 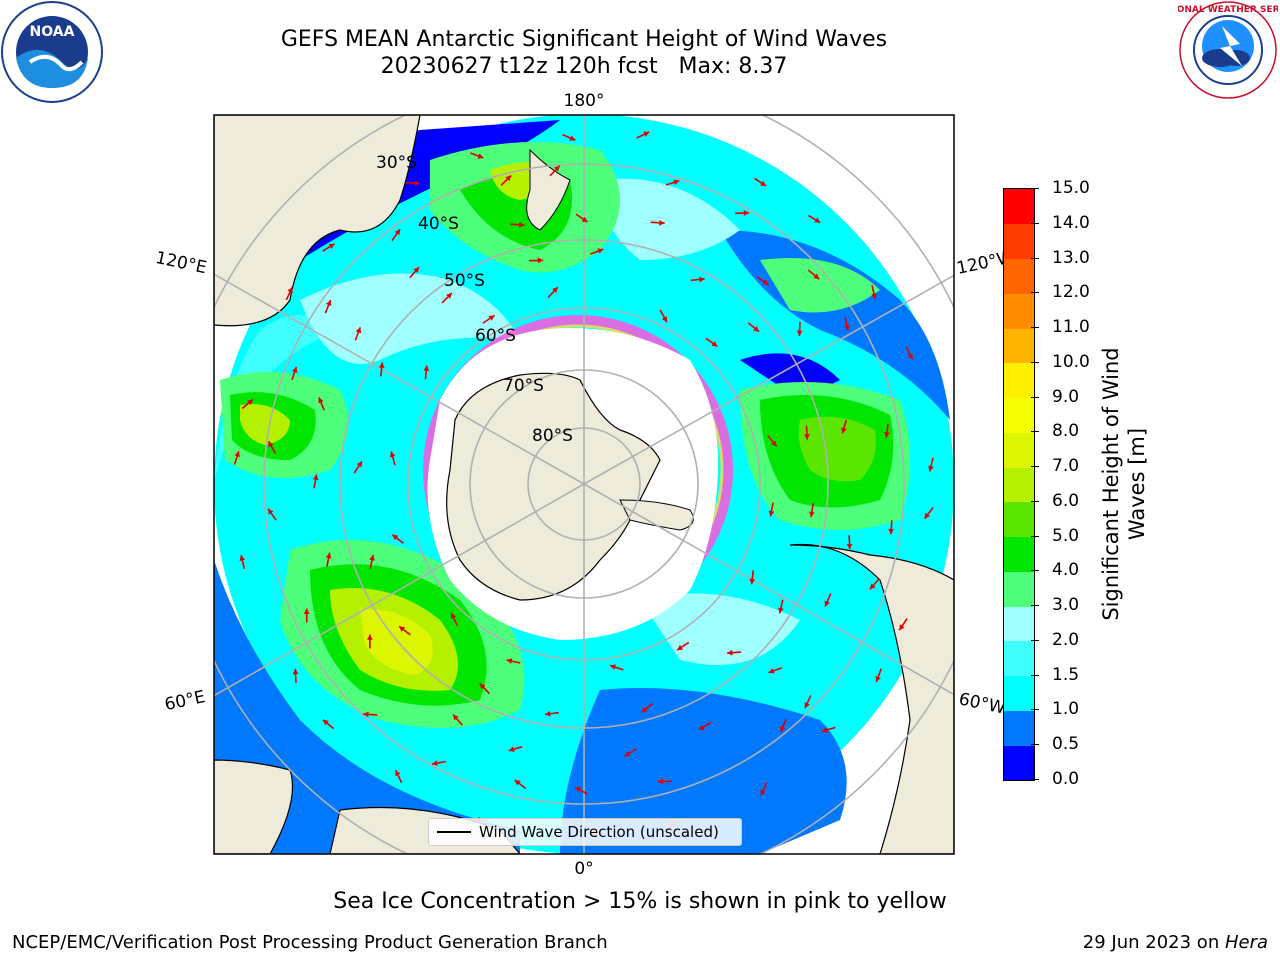 What do you see at coordinates (454, 832) in the screenshot?
I see `legend-line-swatch` at bounding box center [454, 832].